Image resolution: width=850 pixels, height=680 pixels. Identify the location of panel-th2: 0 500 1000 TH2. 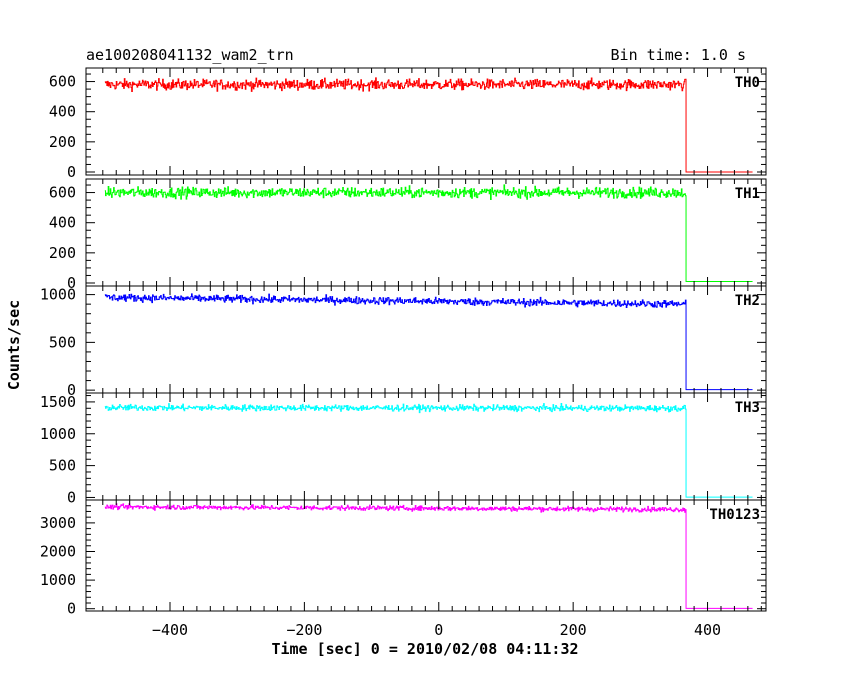
(403, 342).